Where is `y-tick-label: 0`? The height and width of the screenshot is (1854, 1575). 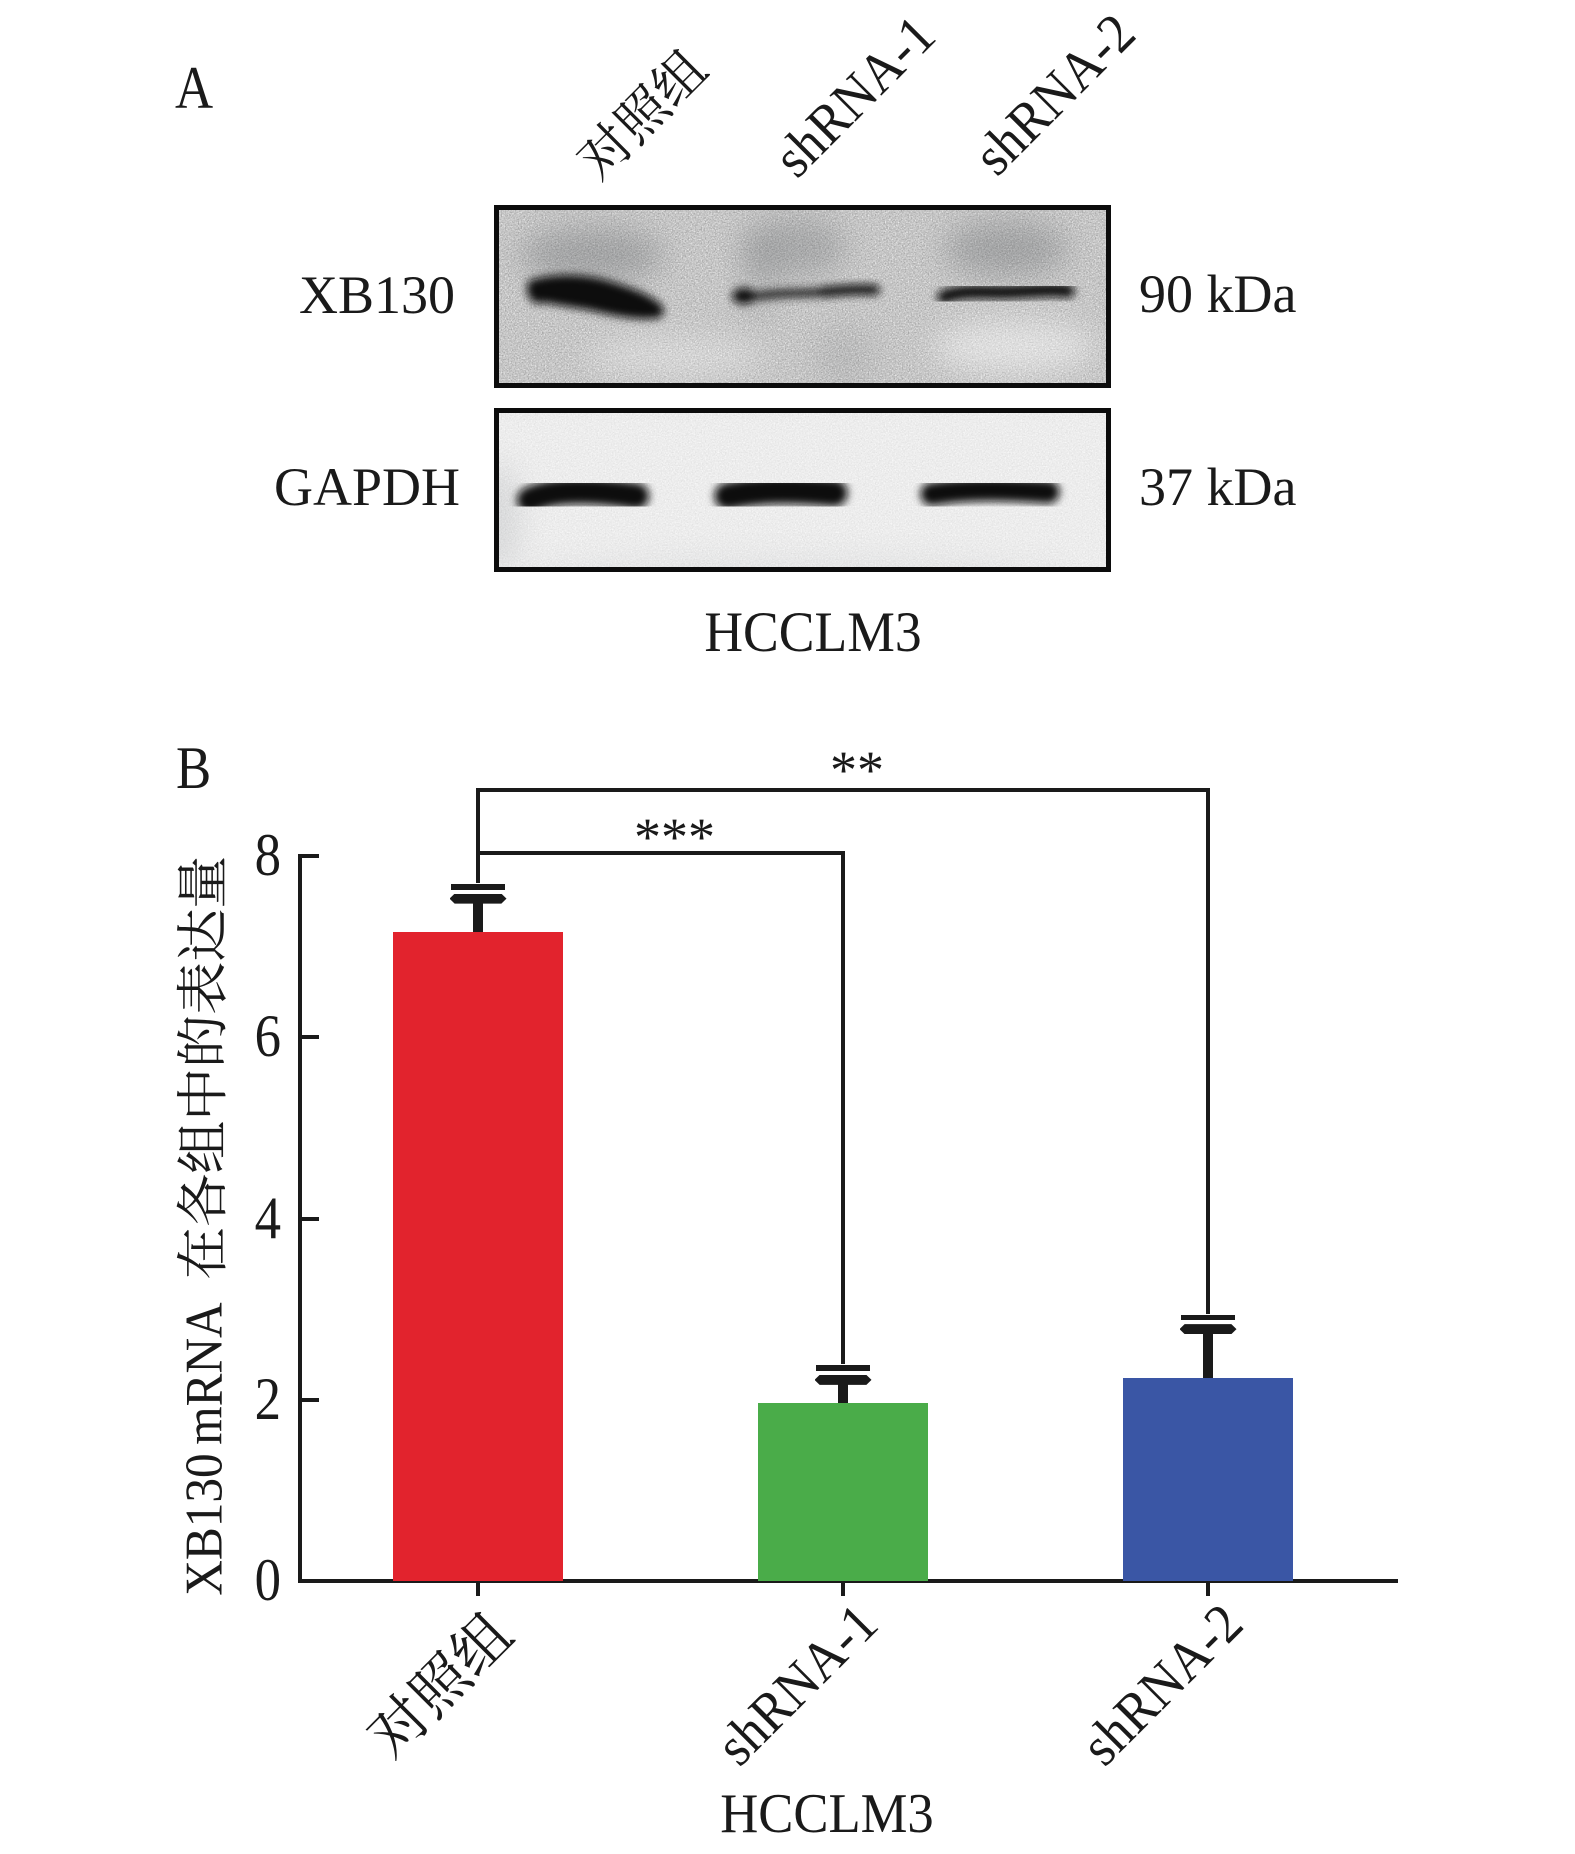 y-tick-label: 0 is located at coordinates (233, 1580).